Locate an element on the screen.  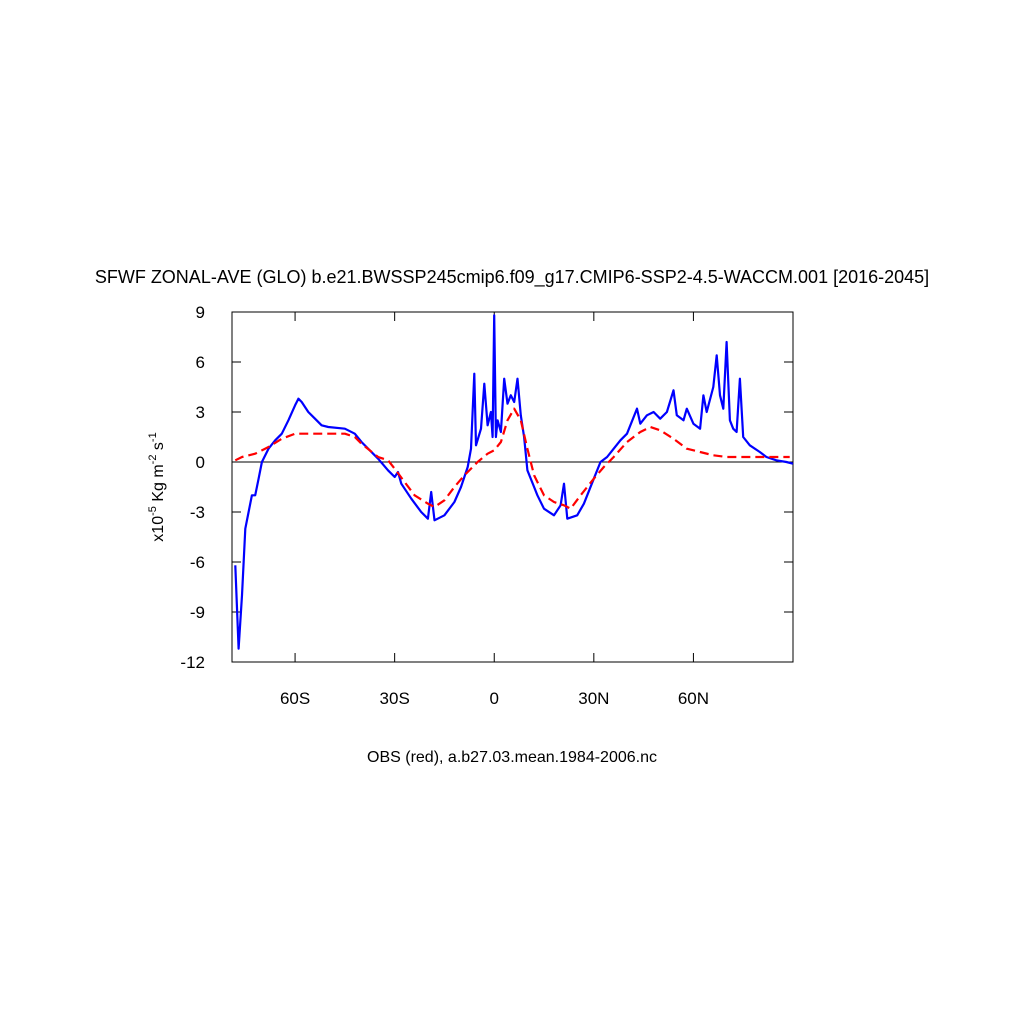
y-axis-label: x10-5 Kg m-2 s-1 is located at coordinates (157, 486).